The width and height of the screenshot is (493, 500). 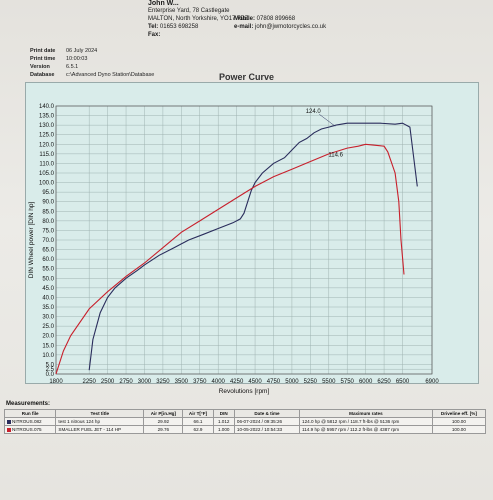 I want to click on y-tick-label: 120.0, so click(x=47, y=145).